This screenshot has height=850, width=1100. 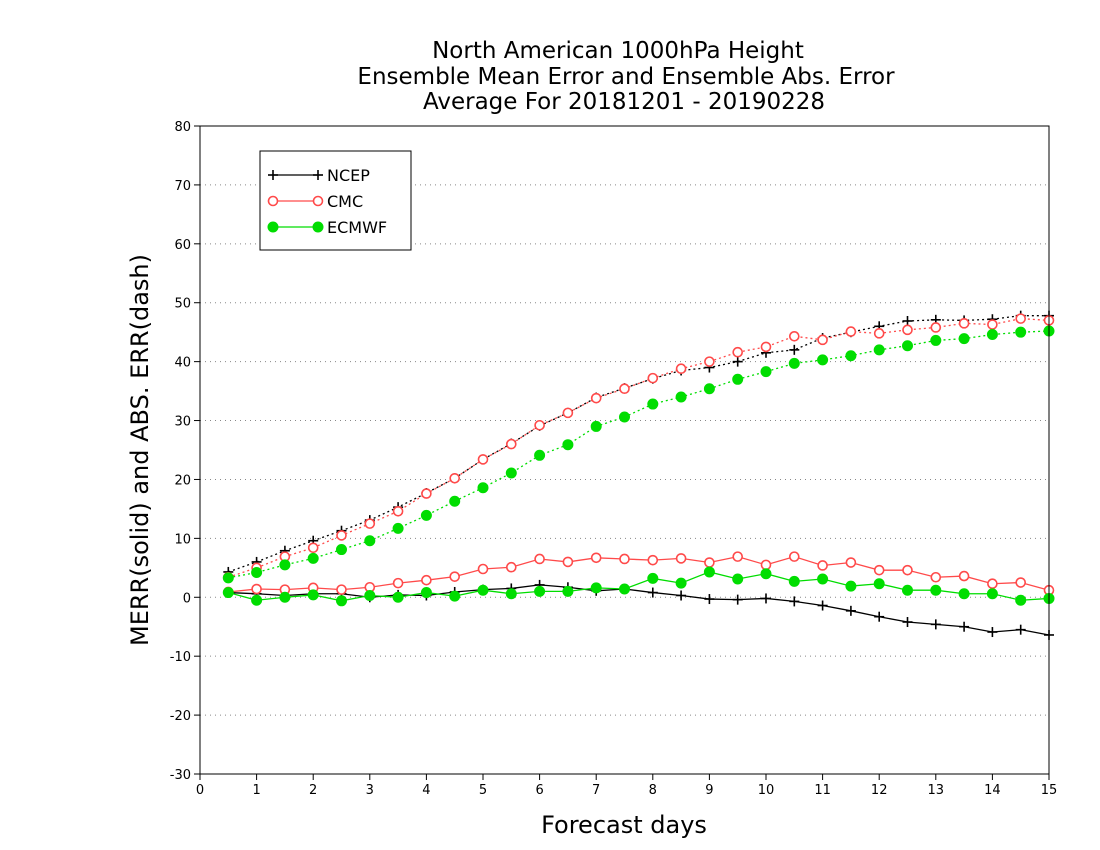 I want to click on y-tick-label: 50, so click(x=182, y=304).